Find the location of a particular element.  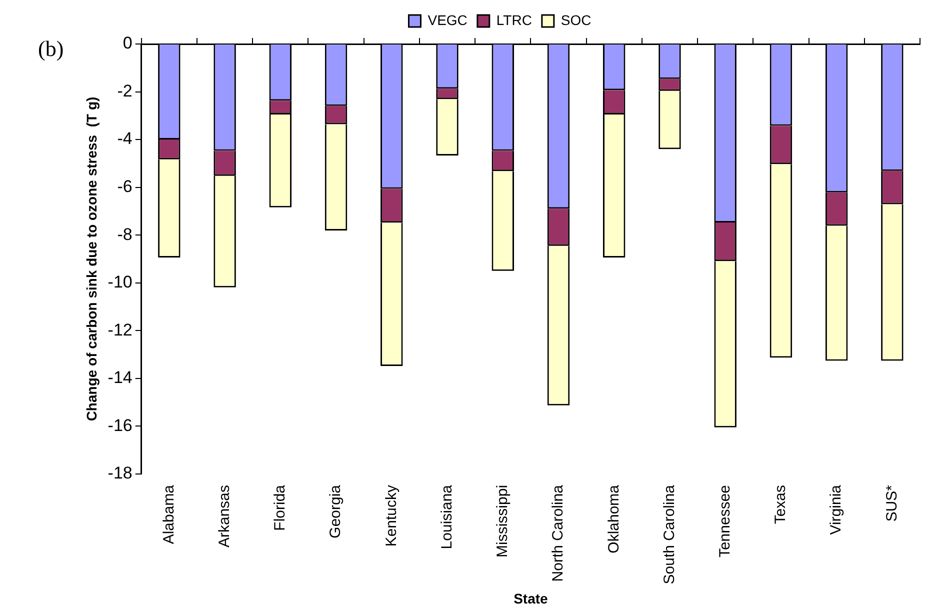

legend-label: VEGC is located at coordinates (448, 20).